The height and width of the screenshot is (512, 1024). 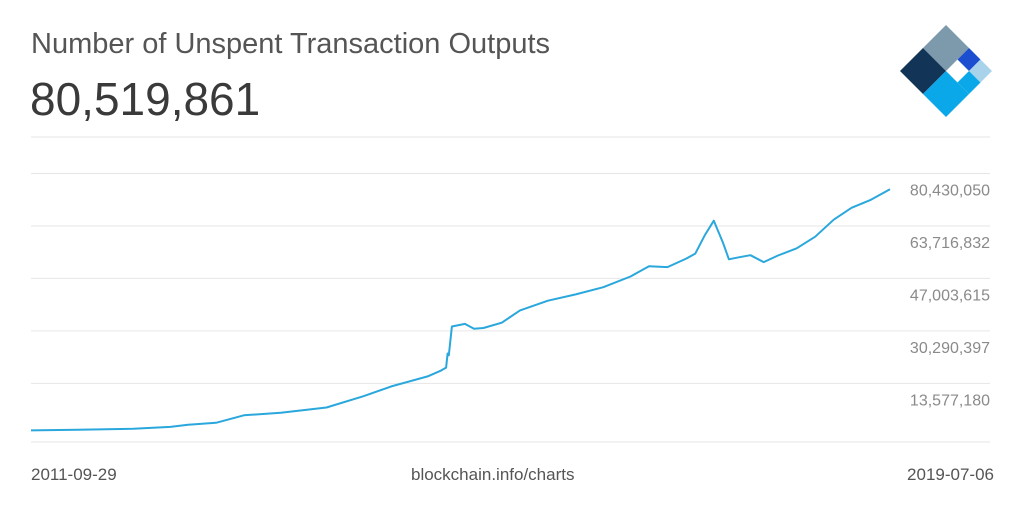 I want to click on source-link: blockchain.info/charts, so click(x=493, y=474).